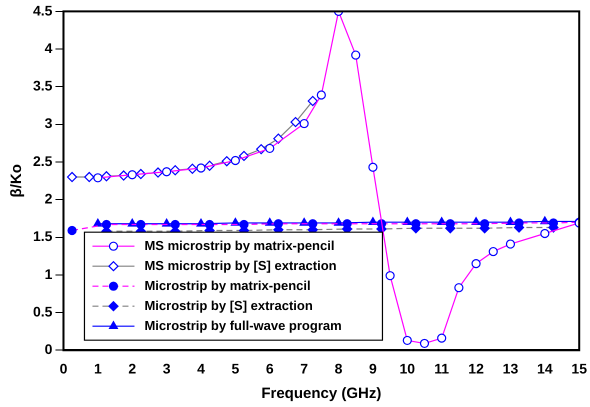 This screenshot has height=407, width=590. Describe the element at coordinates (48, 349) in the screenshot. I see `y-tick-label: 0` at that location.